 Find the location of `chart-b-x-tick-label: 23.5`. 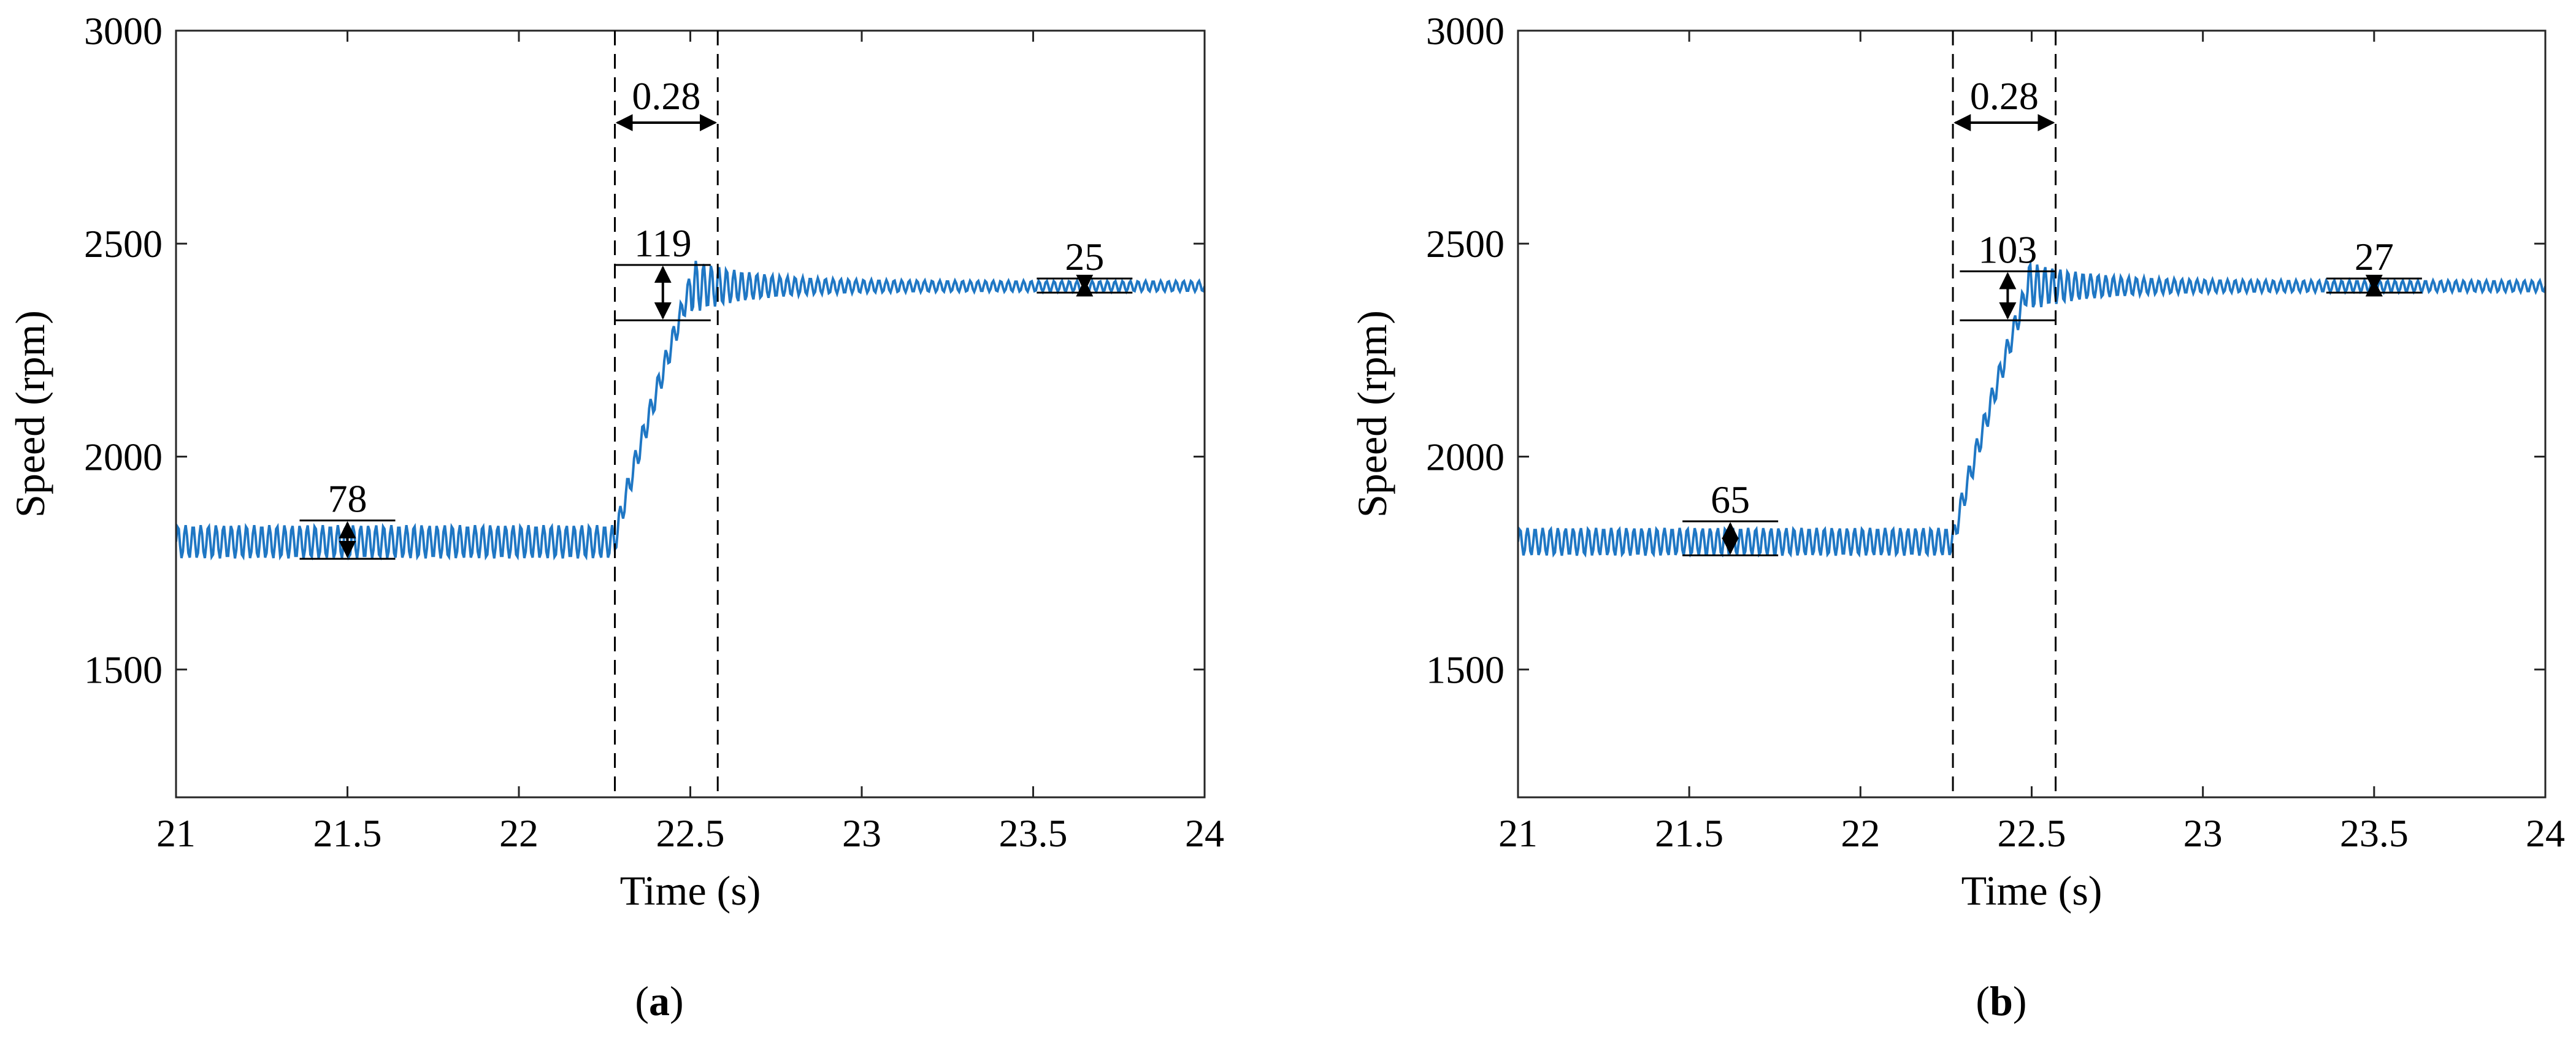

chart-b-x-tick-label: 23.5 is located at coordinates (2374, 833).